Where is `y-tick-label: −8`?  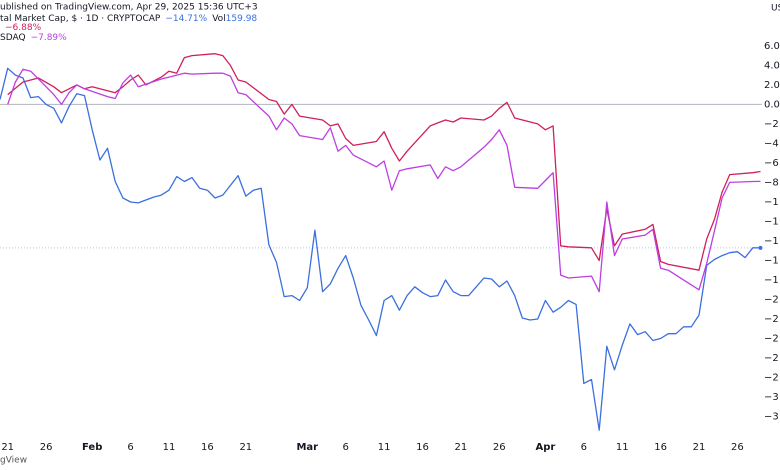 y-tick-label: −8 is located at coordinates (771, 182).